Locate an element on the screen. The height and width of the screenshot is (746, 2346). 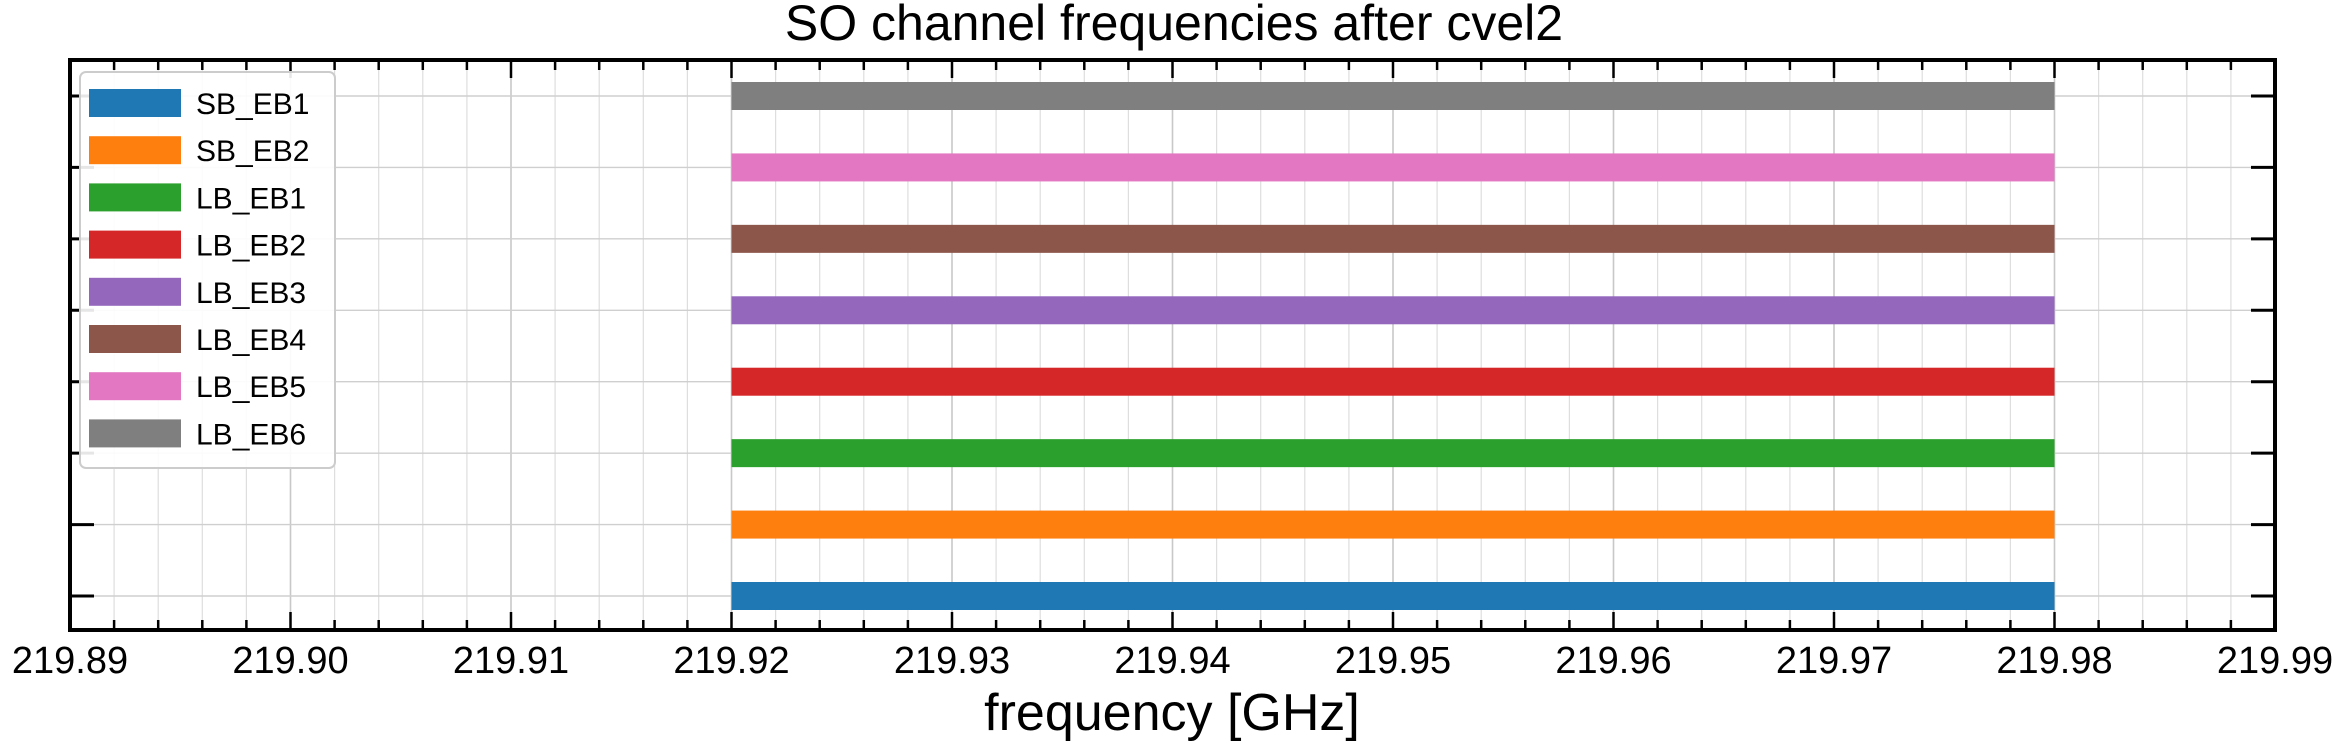
legend-label: SB_EB2 is located at coordinates (252, 151).